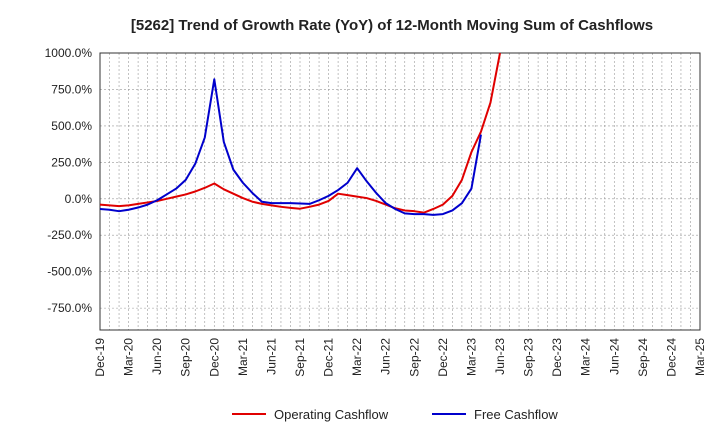 The height and width of the screenshot is (440, 720). Describe the element at coordinates (71, 162) in the screenshot. I see `y-tick-label: 250.0%` at that location.